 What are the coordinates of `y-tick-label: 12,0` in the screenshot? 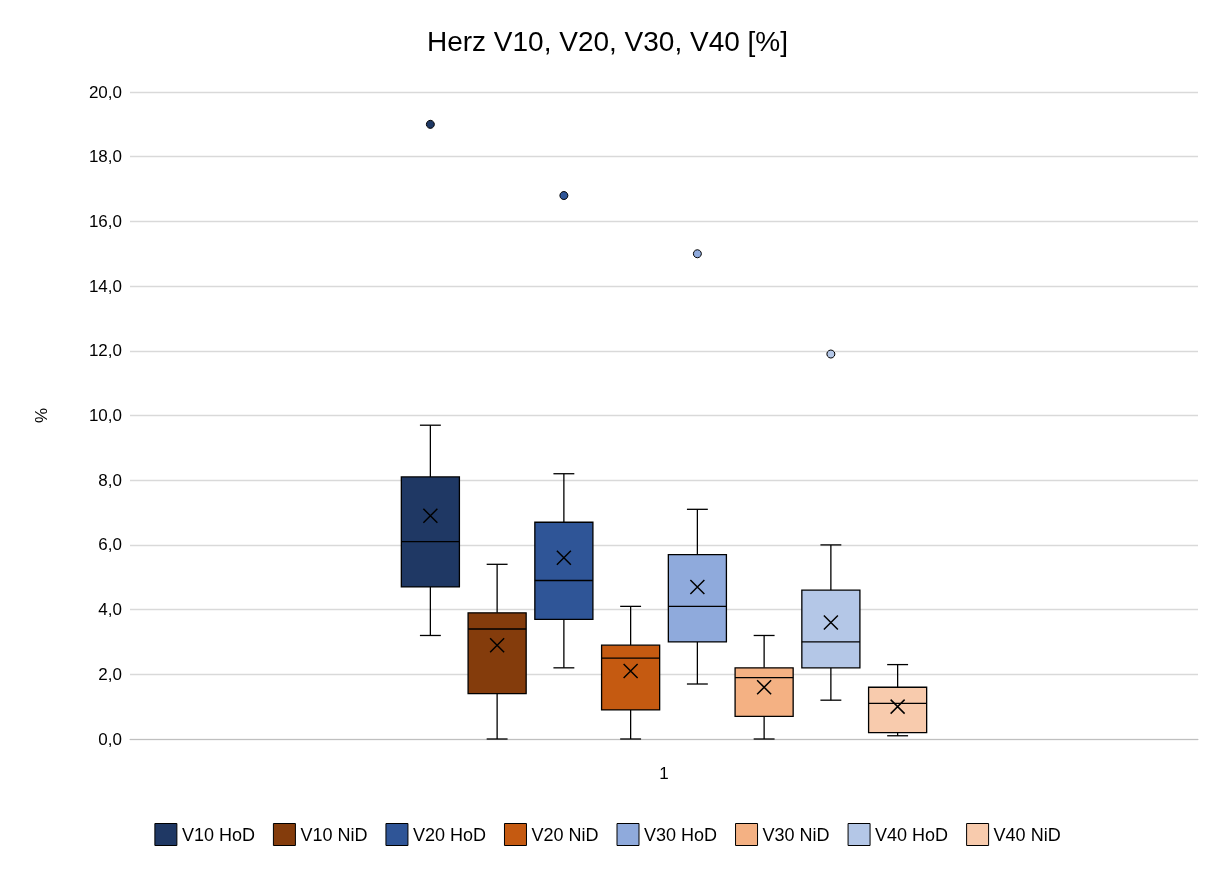 It's located at (105, 351).